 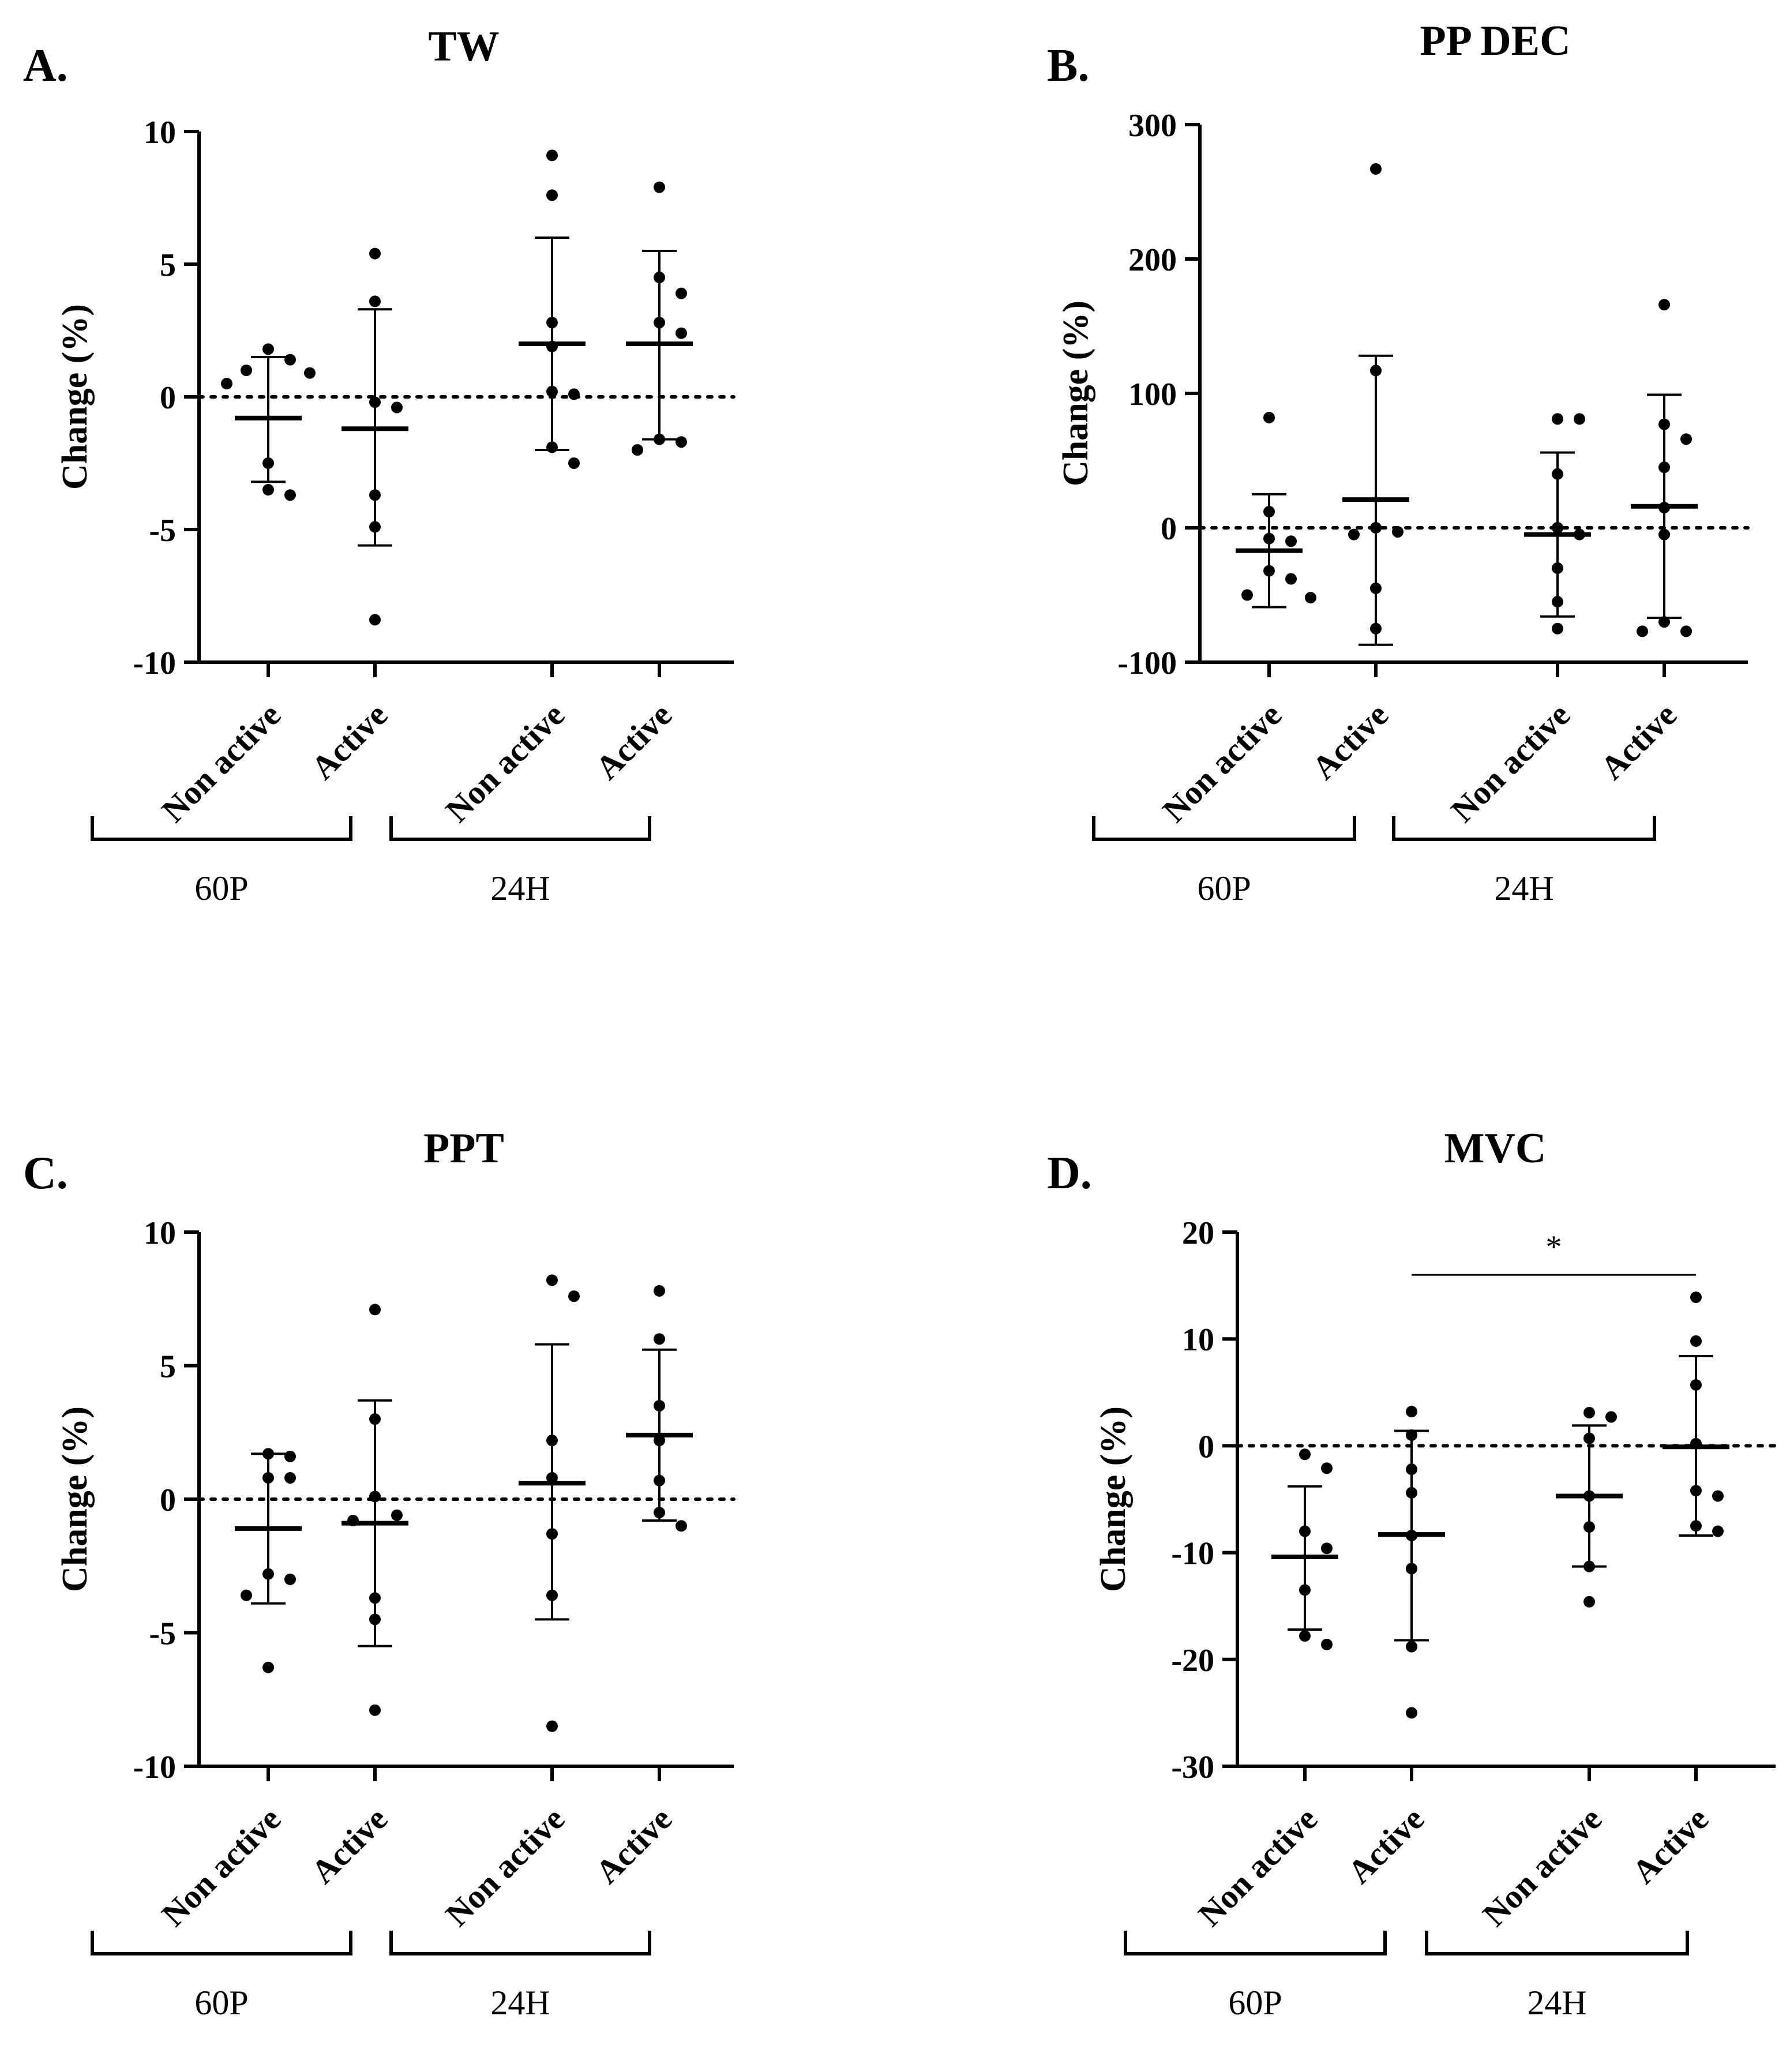 I want to click on y-tick-label: -20, so click(x=1192, y=1661).